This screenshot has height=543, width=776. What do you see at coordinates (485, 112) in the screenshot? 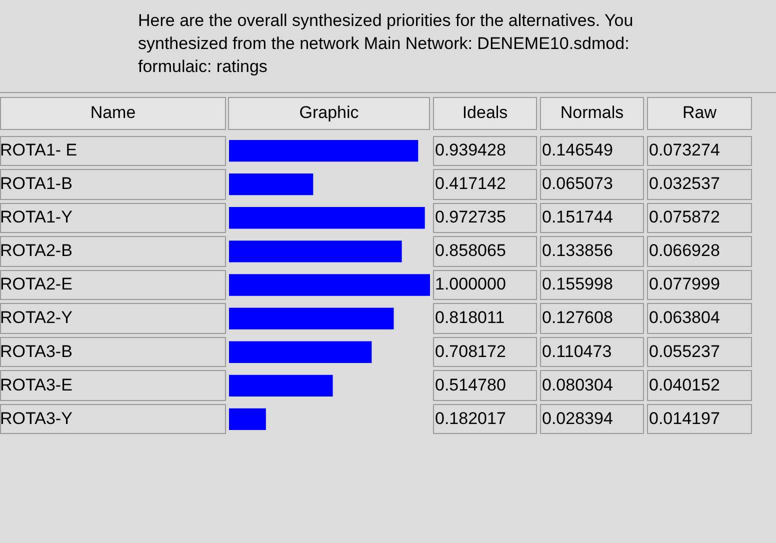
I see `text: Ideals` at bounding box center [485, 112].